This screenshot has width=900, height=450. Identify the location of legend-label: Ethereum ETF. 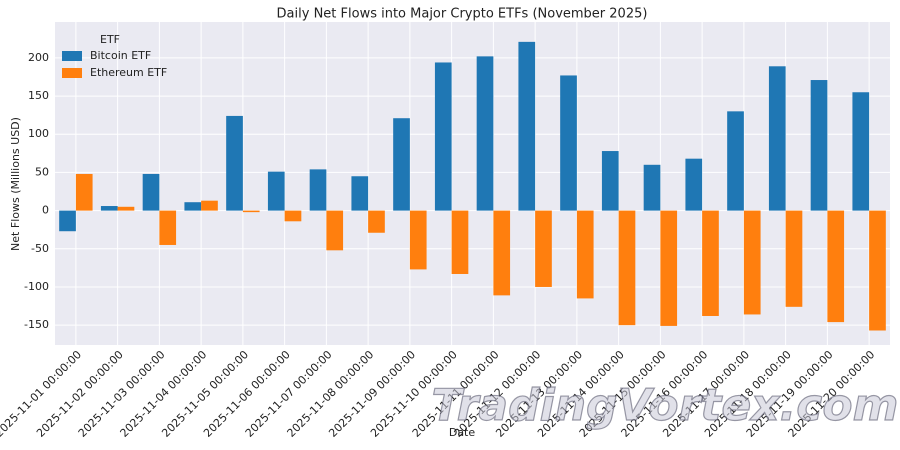
(128, 72).